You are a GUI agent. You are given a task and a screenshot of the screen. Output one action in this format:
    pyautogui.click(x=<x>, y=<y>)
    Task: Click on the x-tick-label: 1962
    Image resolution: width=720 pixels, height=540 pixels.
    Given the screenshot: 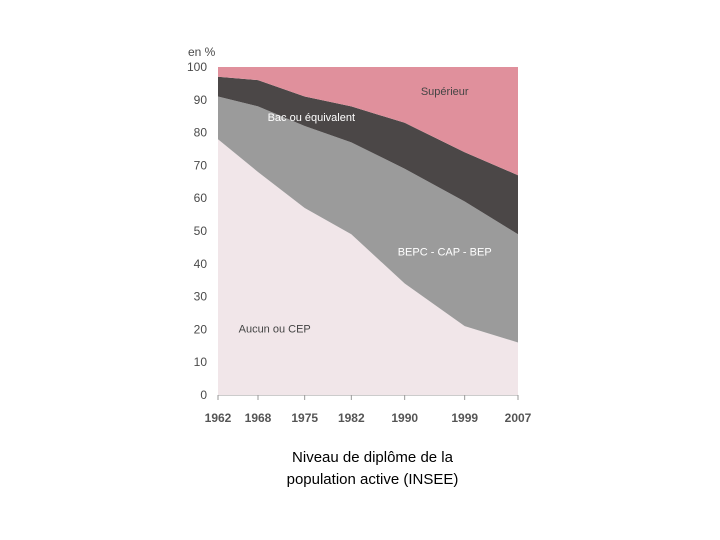 What is the action you would take?
    pyautogui.click(x=218, y=418)
    